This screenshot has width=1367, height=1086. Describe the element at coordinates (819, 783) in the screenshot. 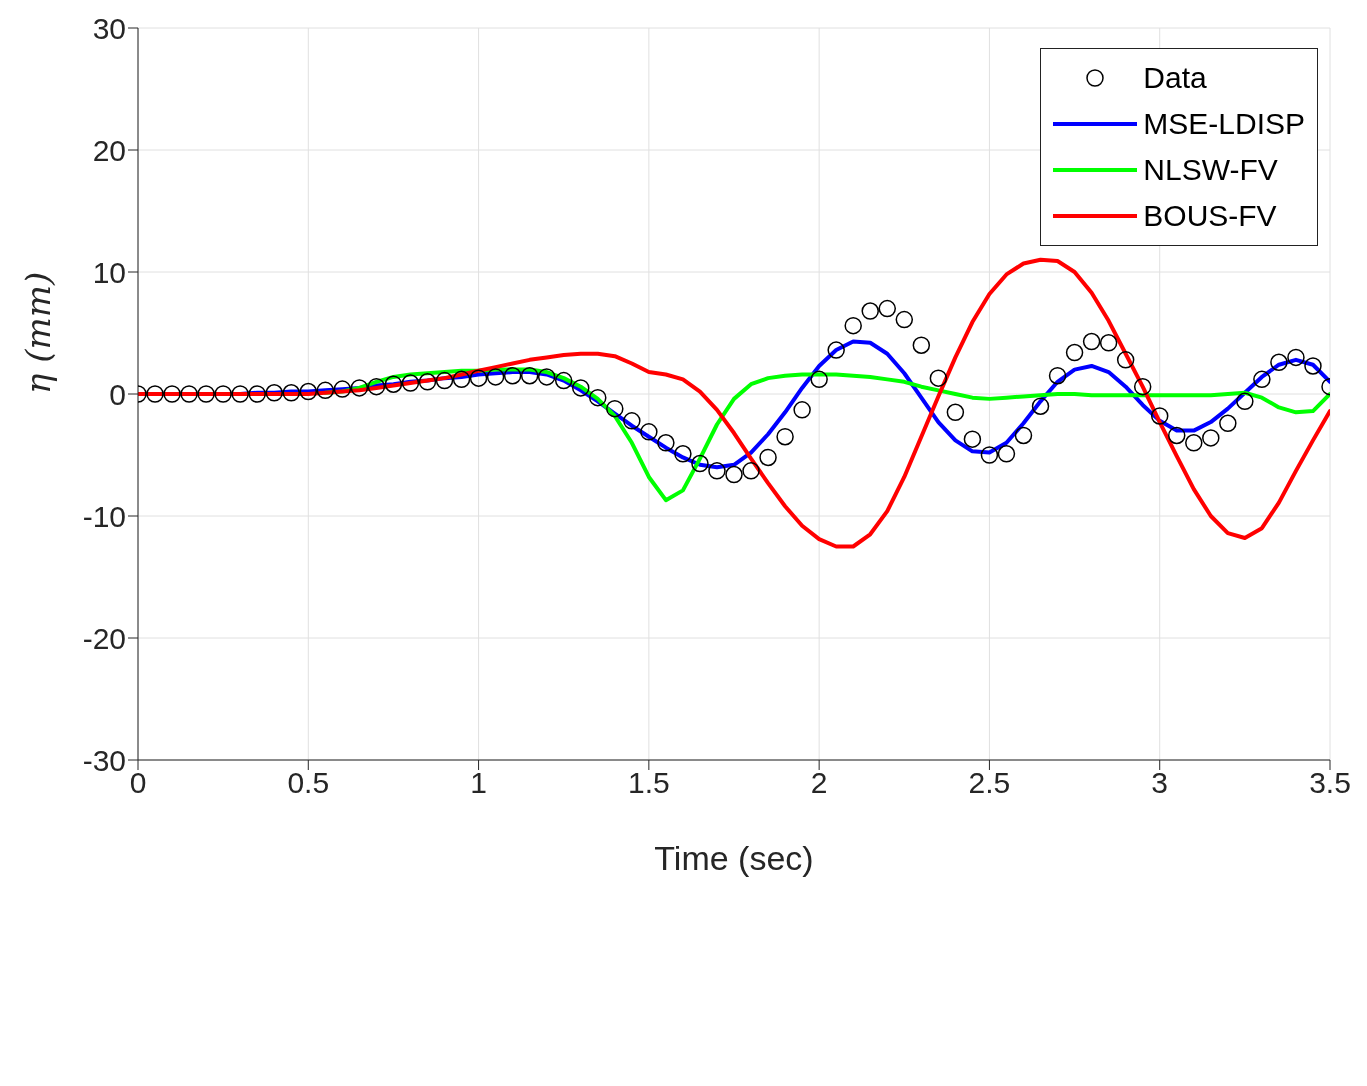

I see `x-tick-label: 2` at that location.